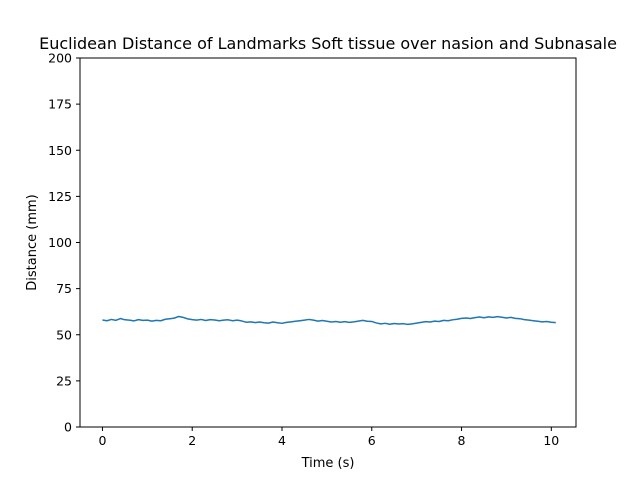 The width and height of the screenshot is (640, 480). What do you see at coordinates (60, 104) in the screenshot?
I see `y-tick-label: 175` at bounding box center [60, 104].